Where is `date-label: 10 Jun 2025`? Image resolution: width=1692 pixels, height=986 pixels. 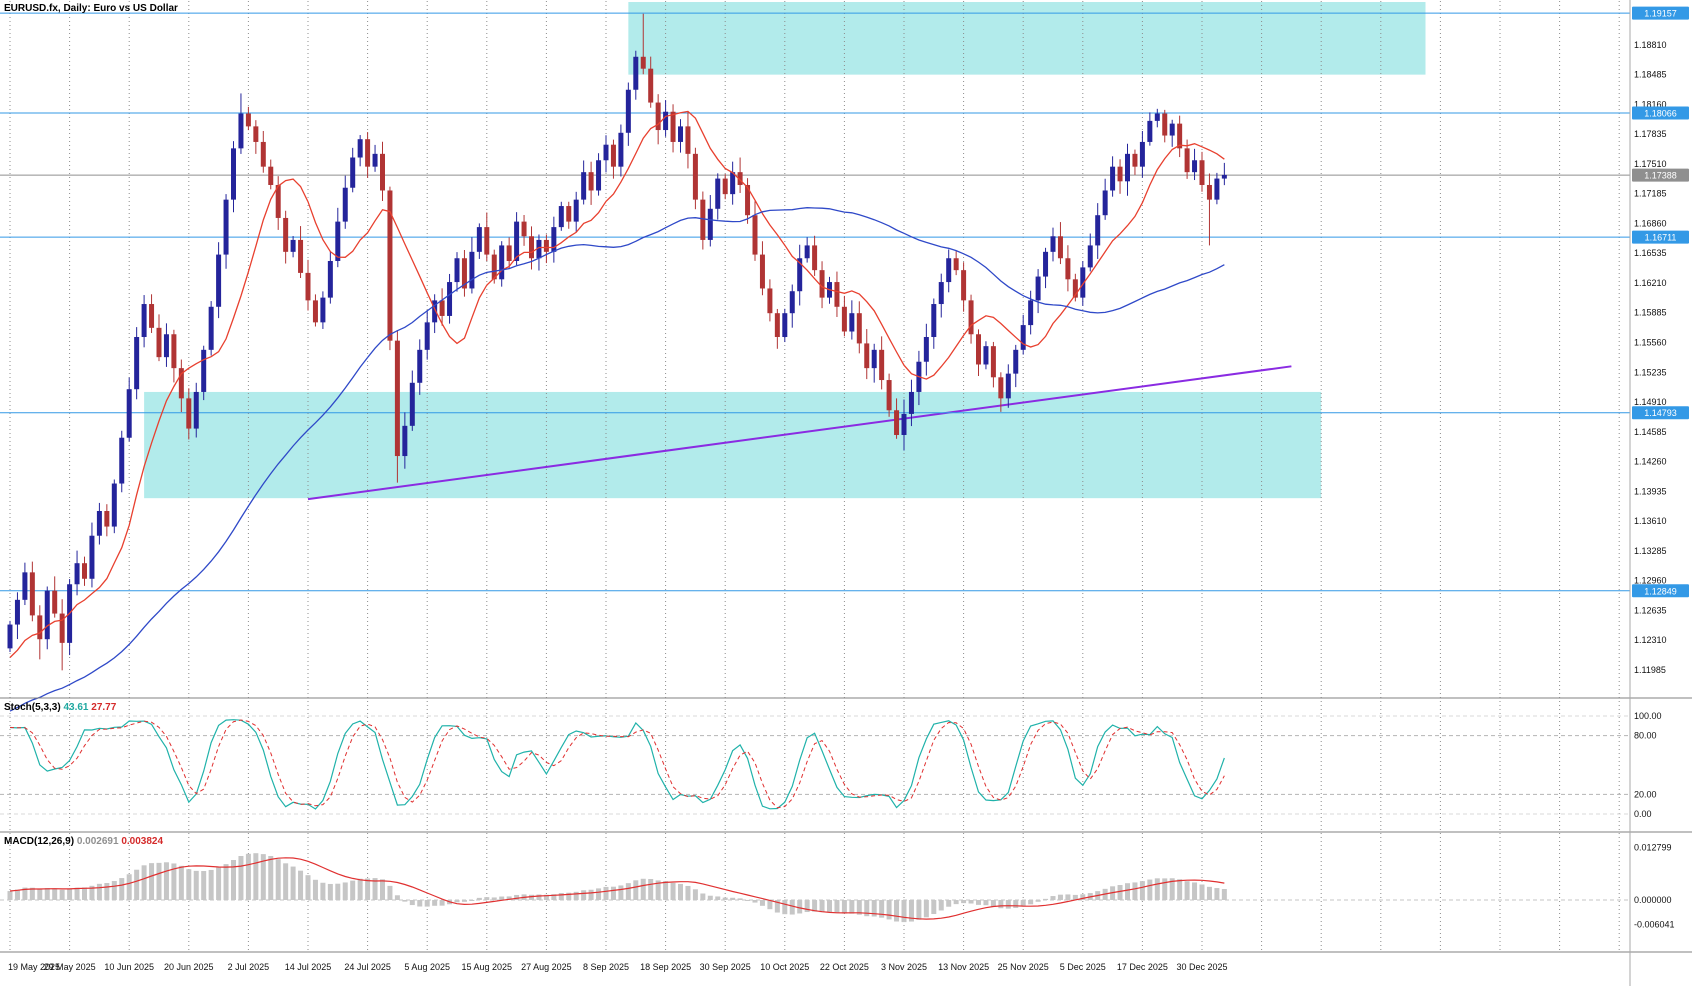 date-label: 10 Jun 2025 is located at coordinates (129, 967).